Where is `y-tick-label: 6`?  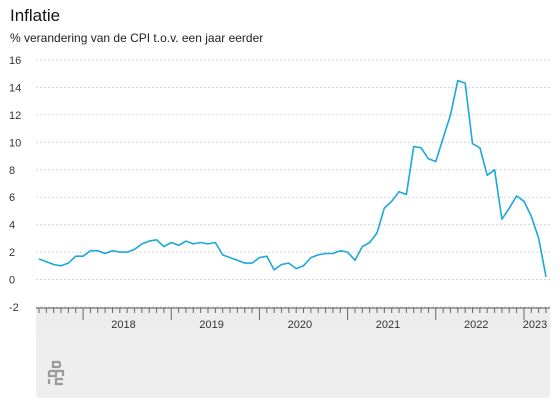
y-tick-label: 6 is located at coordinates (12, 198).